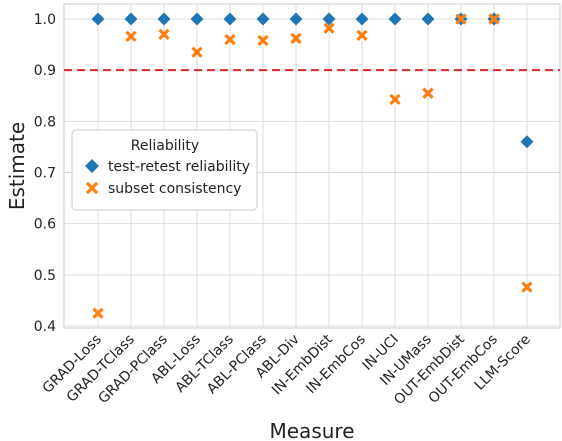 The width and height of the screenshot is (562, 441). I want to click on y-tick-label: 0.6, so click(45, 225).